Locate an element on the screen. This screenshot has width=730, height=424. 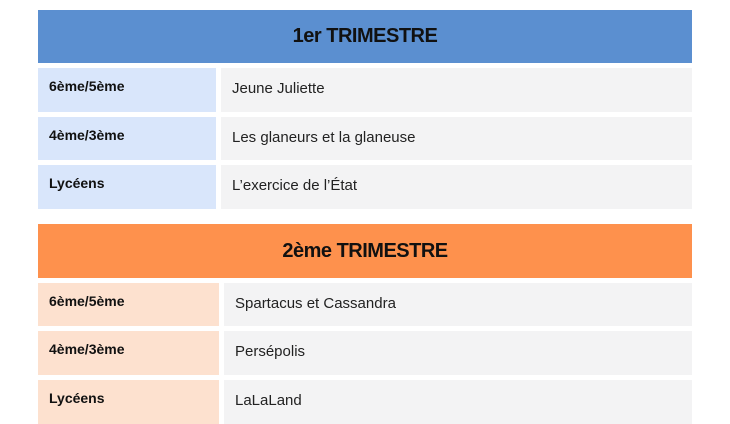
trimestre-2-header: 2ème TRIMESTRE is located at coordinates (365, 251).